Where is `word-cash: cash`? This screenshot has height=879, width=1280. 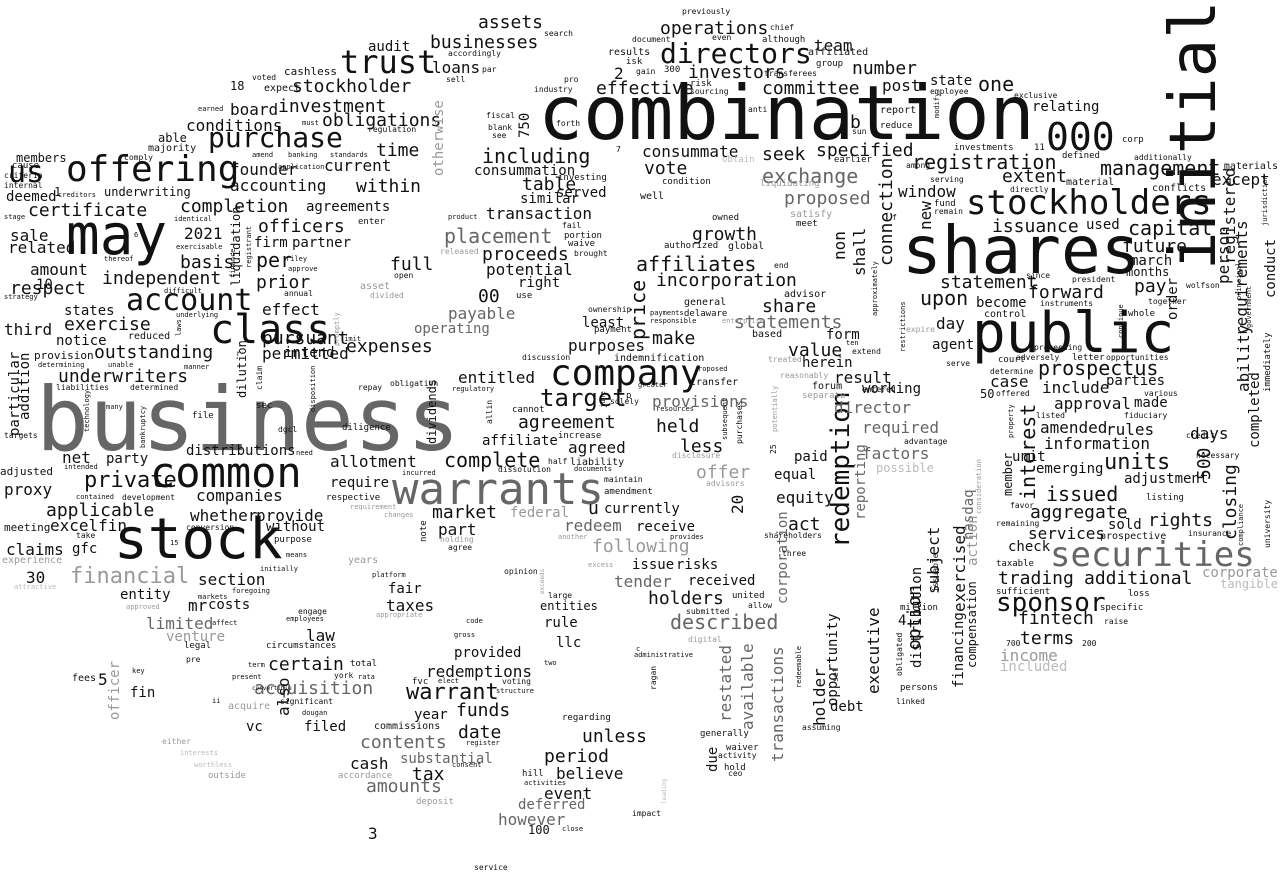
word-cash: cash is located at coordinates (369, 763).